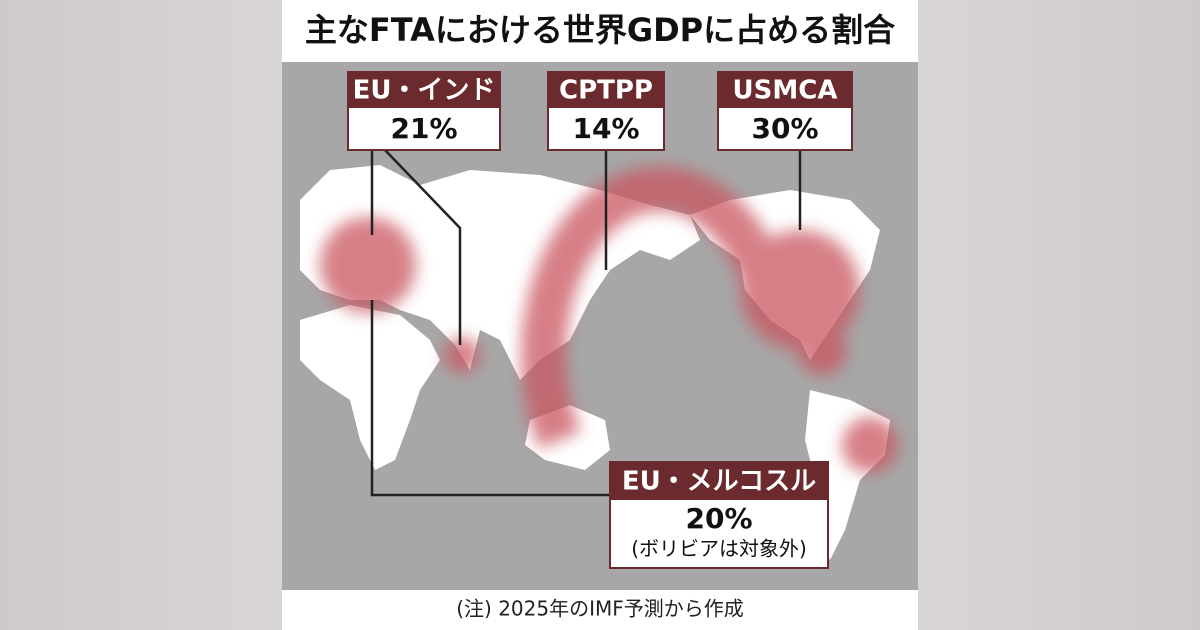 The height and width of the screenshot is (630, 1200). What do you see at coordinates (600, 609) in the screenshot?
I see `footnote: (注) 2025年のIMF予測から作成` at bounding box center [600, 609].